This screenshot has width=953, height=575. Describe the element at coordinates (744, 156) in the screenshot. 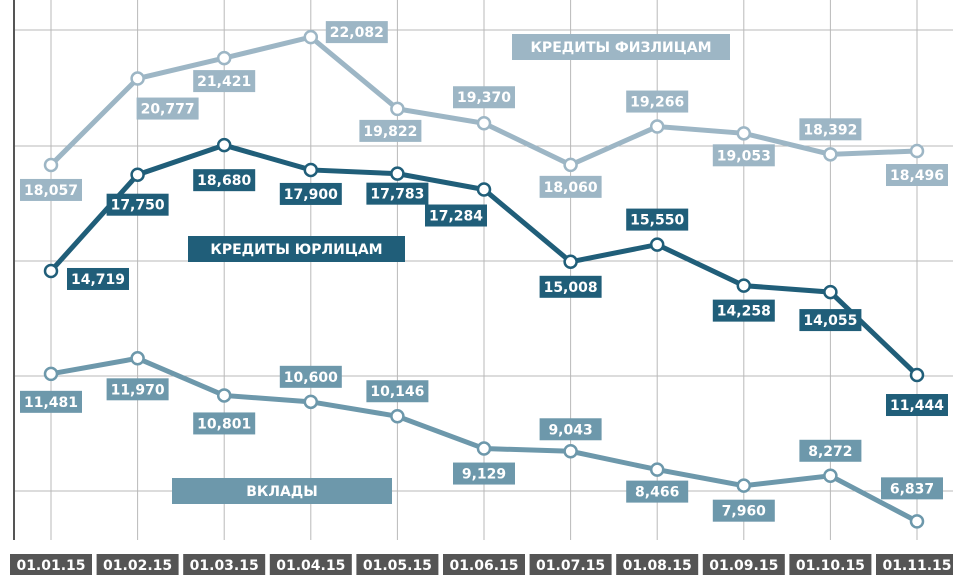

I see `value-label: 19,053` at that location.